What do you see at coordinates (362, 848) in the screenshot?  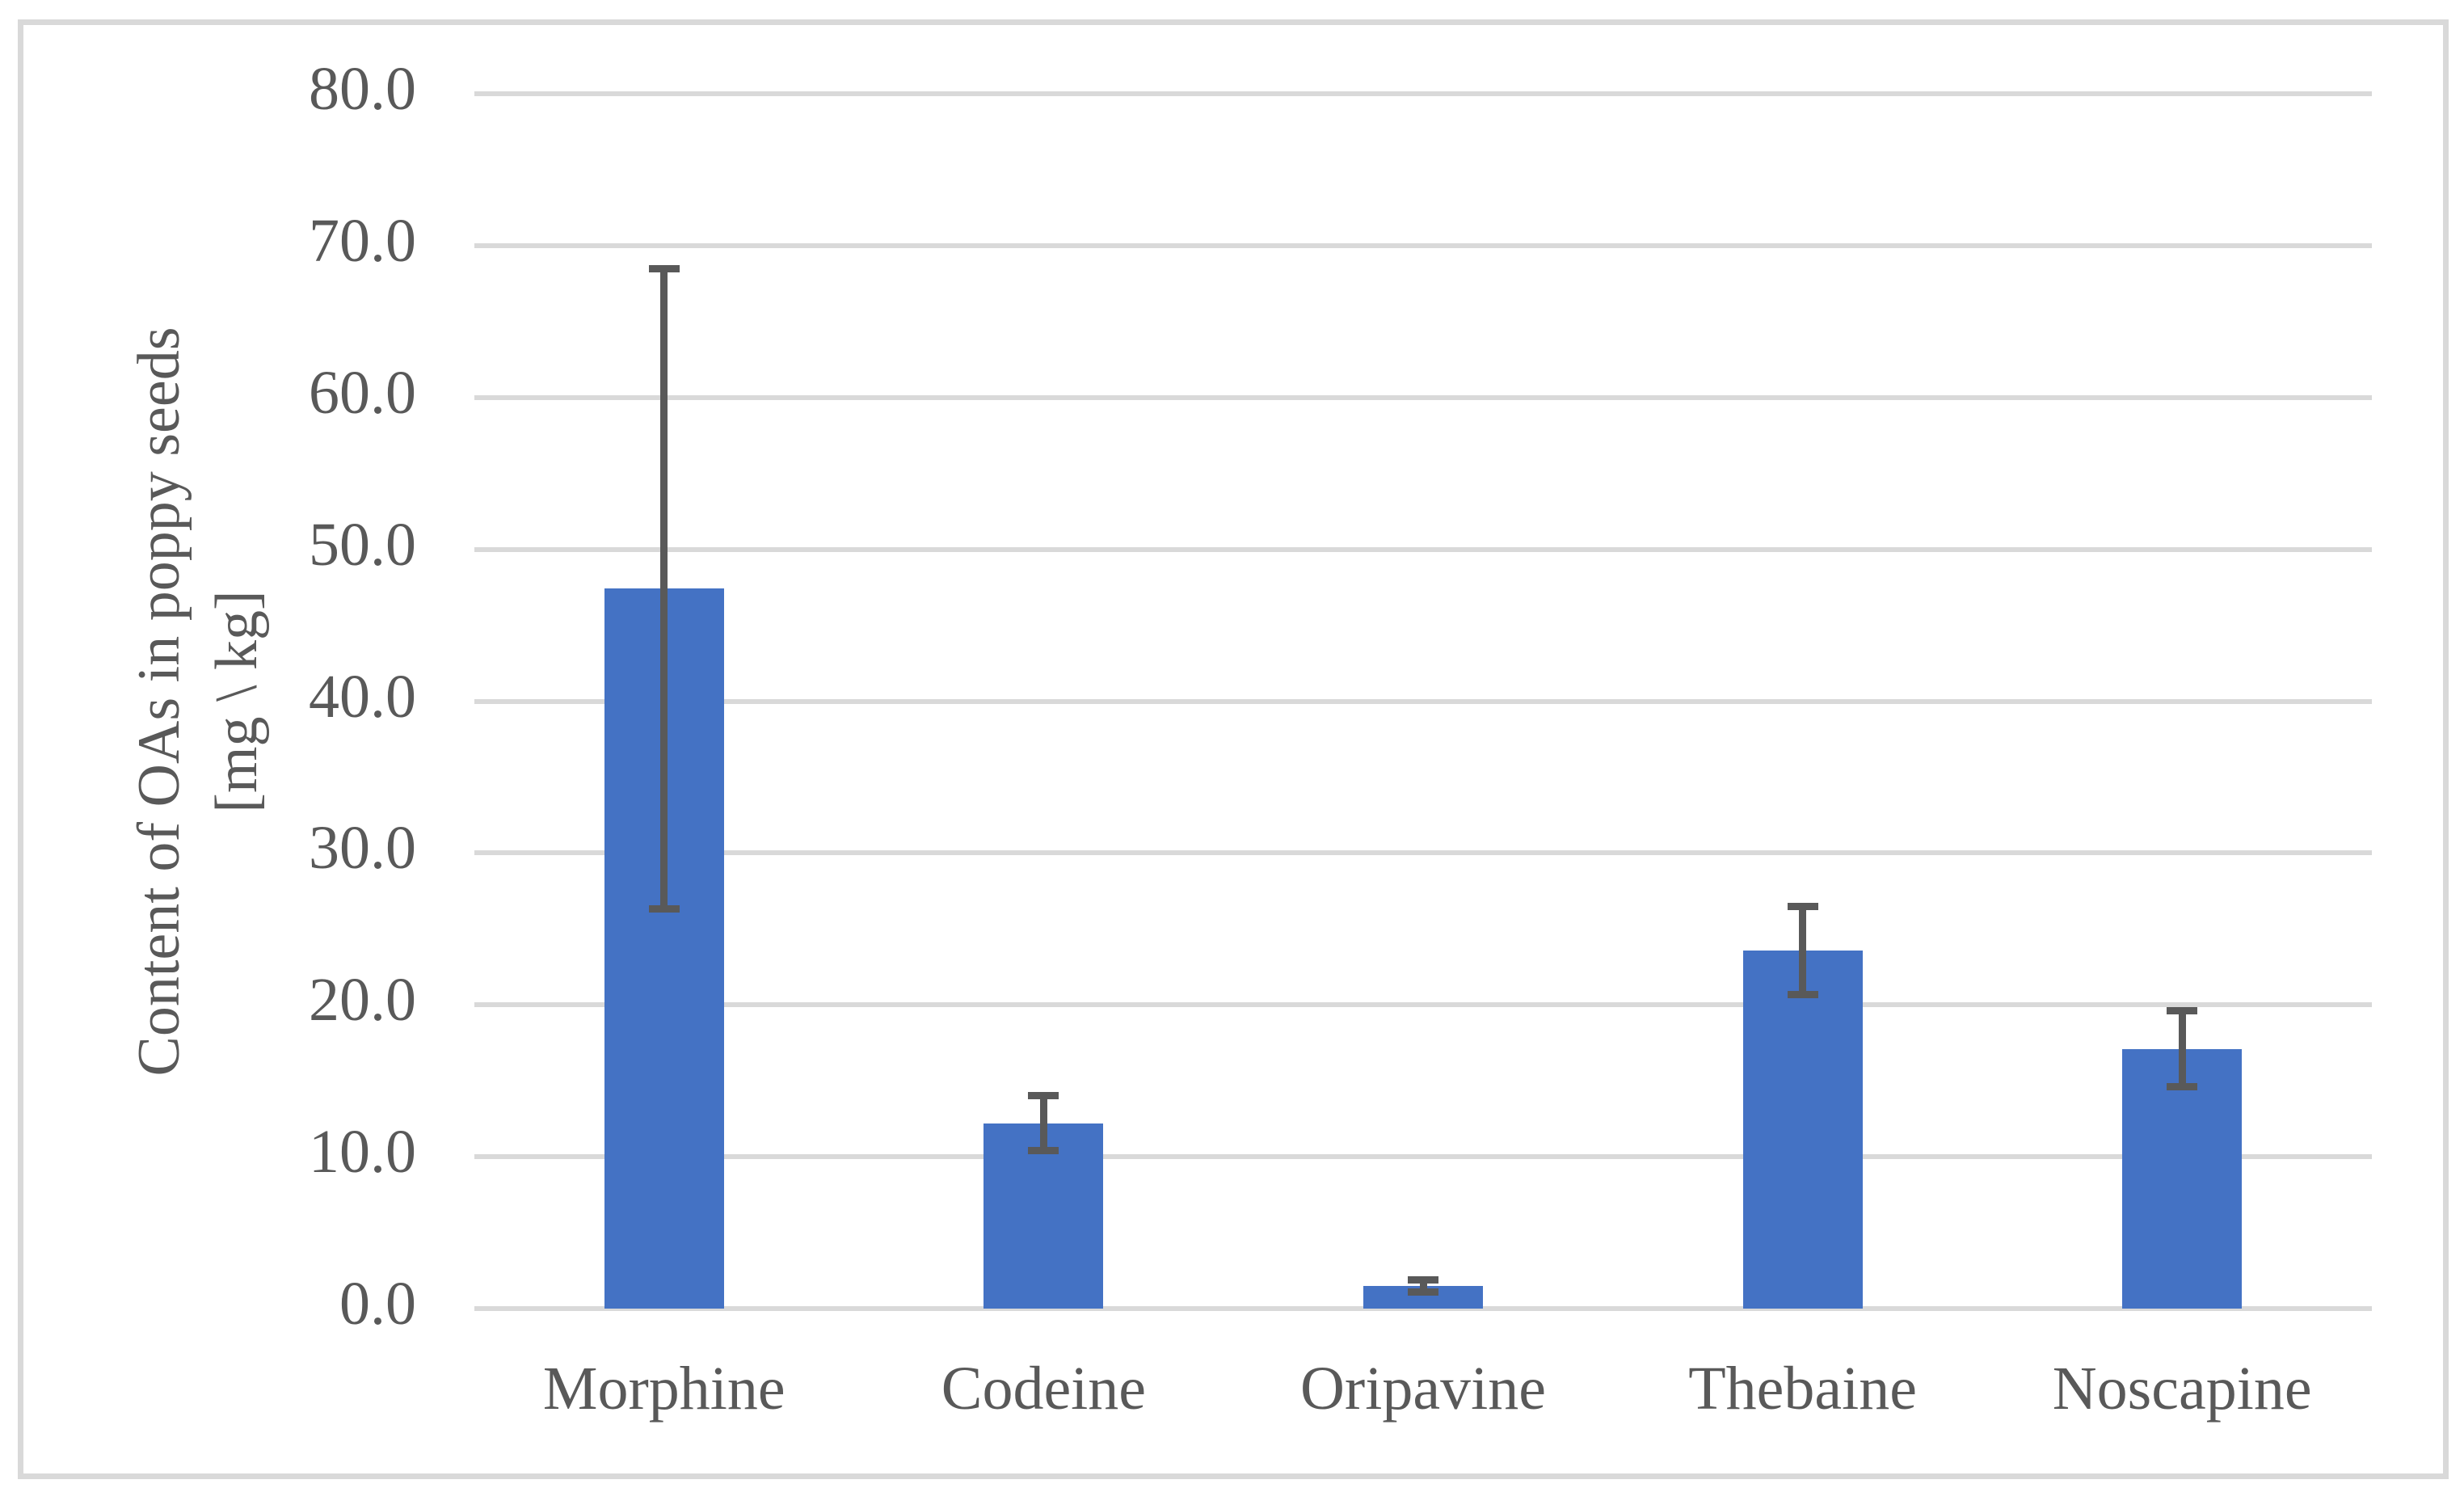 I see `y-tick-label-30: 30.0` at bounding box center [362, 848].